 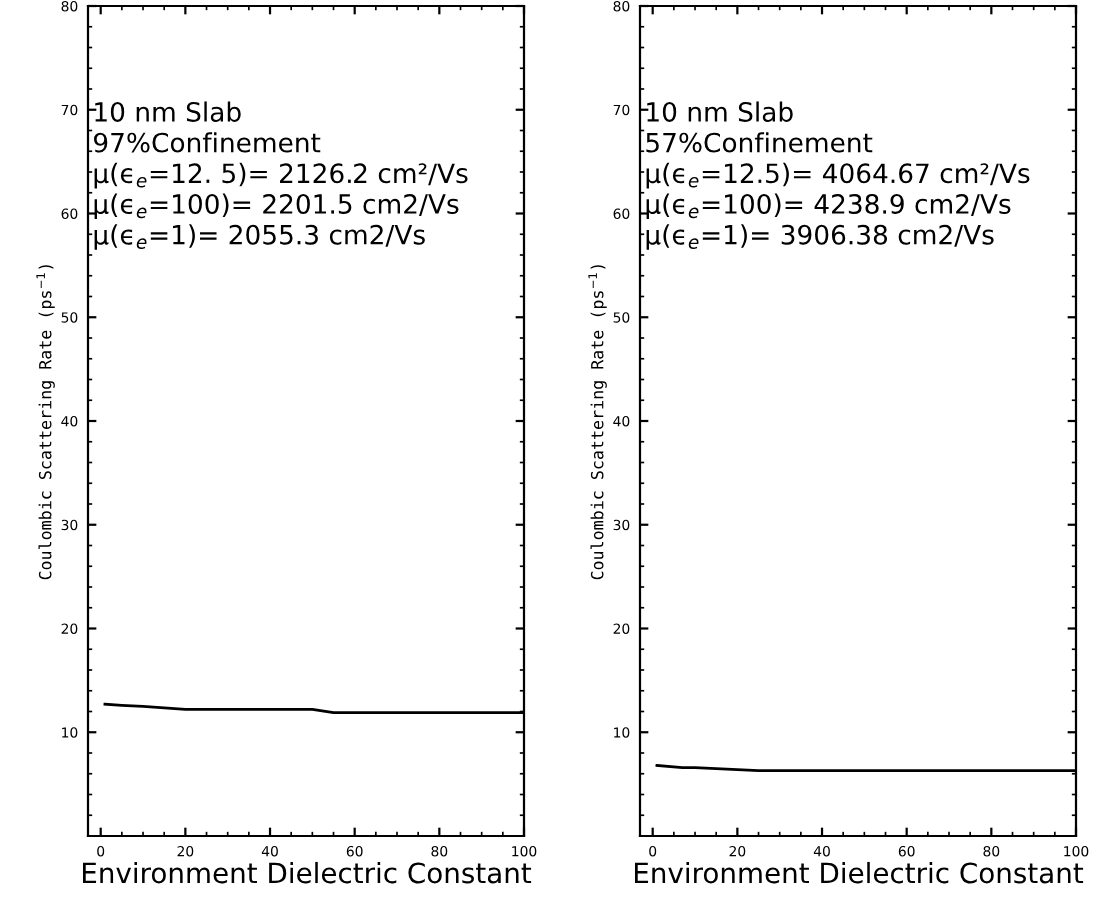 What do you see at coordinates (759, 142) in the screenshot?
I see `annotation: 57%Confinement` at bounding box center [759, 142].